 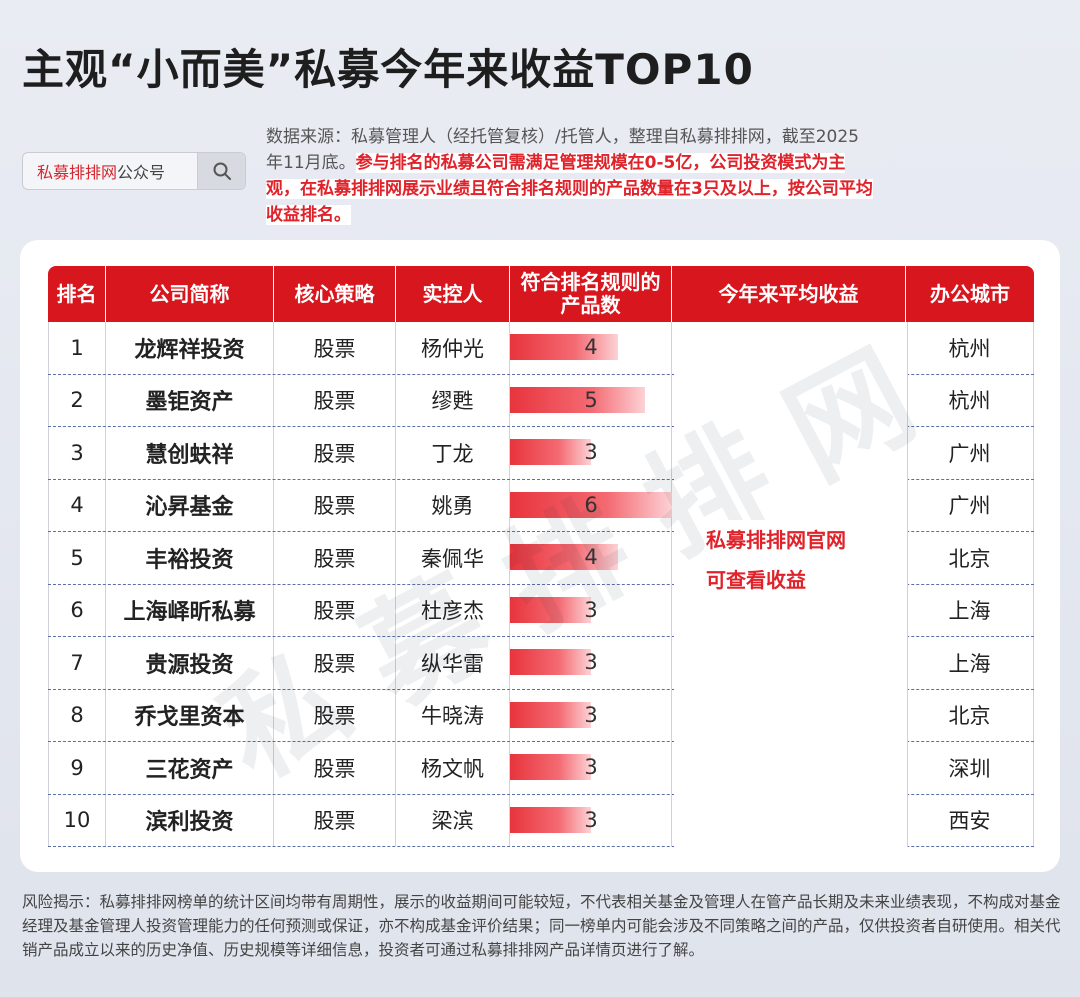 I want to click on company-cell: 滨利投资, so click(x=190, y=820).